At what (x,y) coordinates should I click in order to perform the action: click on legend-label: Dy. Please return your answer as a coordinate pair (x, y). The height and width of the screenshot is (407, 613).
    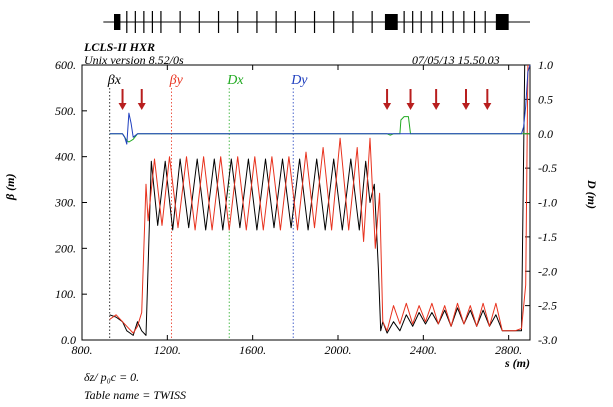
    Looking at the image, I should click on (299, 80).